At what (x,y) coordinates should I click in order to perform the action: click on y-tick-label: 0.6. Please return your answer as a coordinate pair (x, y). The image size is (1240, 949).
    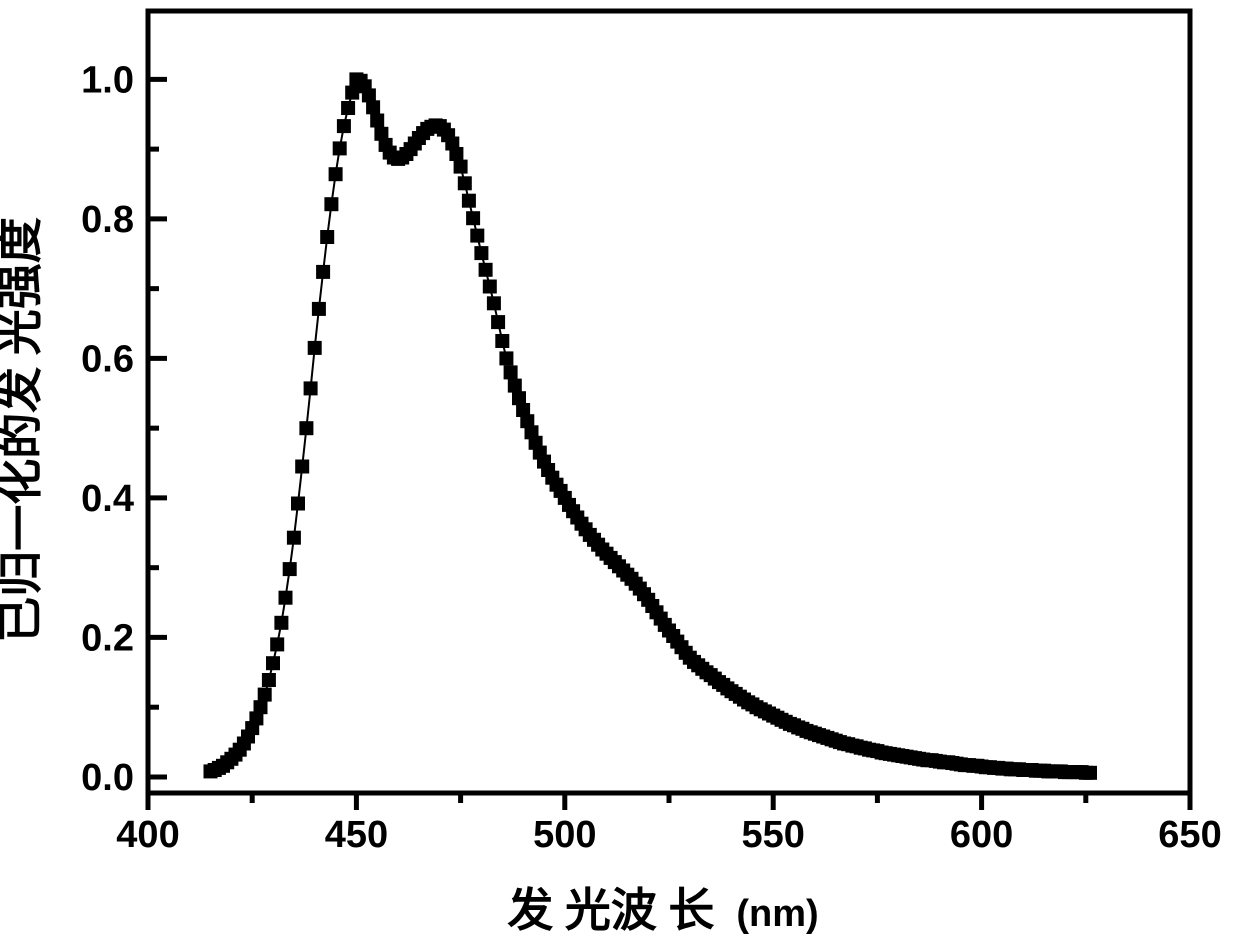
    Looking at the image, I should click on (107, 359).